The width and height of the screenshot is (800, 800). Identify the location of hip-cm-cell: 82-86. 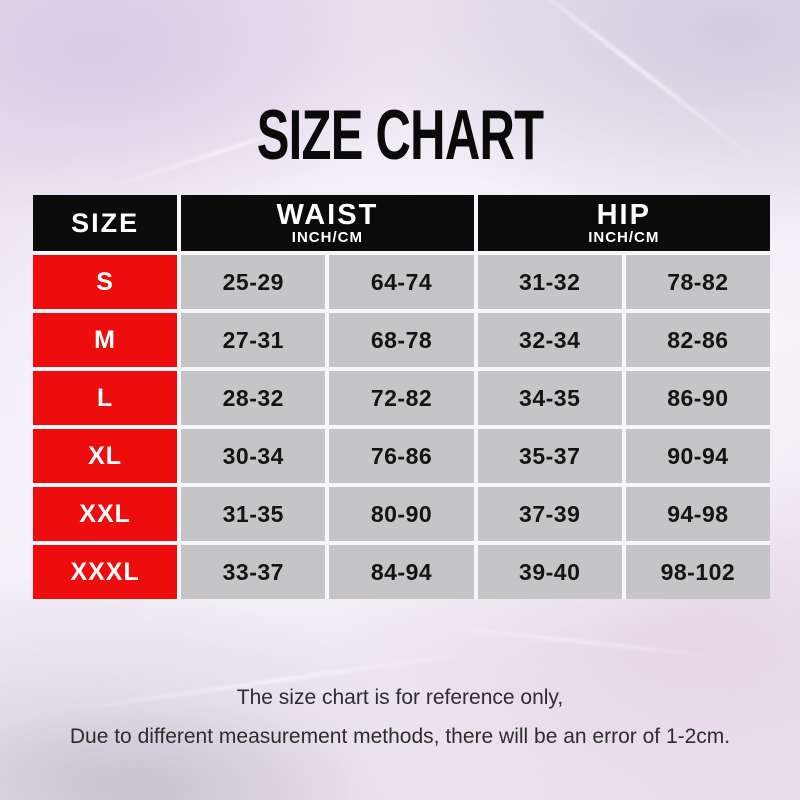
(697, 340).